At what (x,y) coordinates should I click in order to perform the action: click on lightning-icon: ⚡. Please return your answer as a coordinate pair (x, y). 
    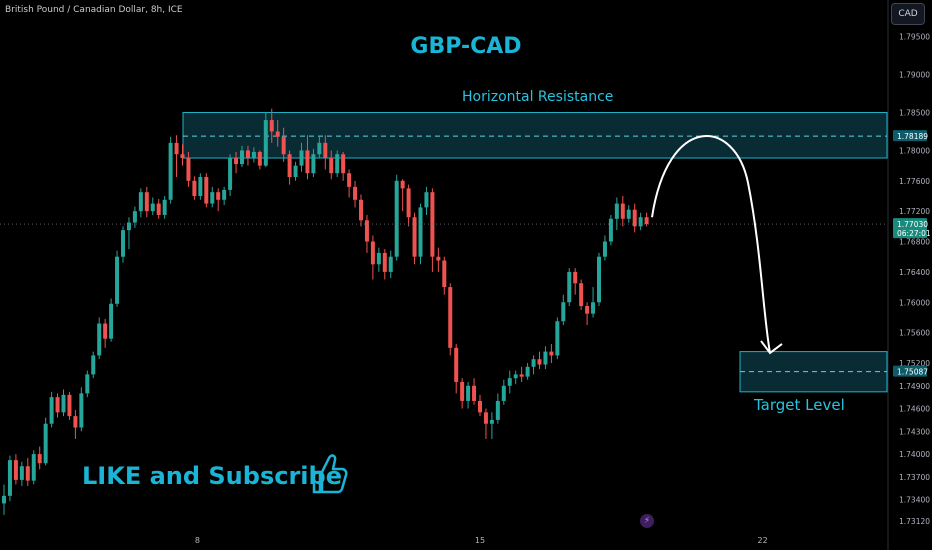
    Looking at the image, I should click on (647, 521).